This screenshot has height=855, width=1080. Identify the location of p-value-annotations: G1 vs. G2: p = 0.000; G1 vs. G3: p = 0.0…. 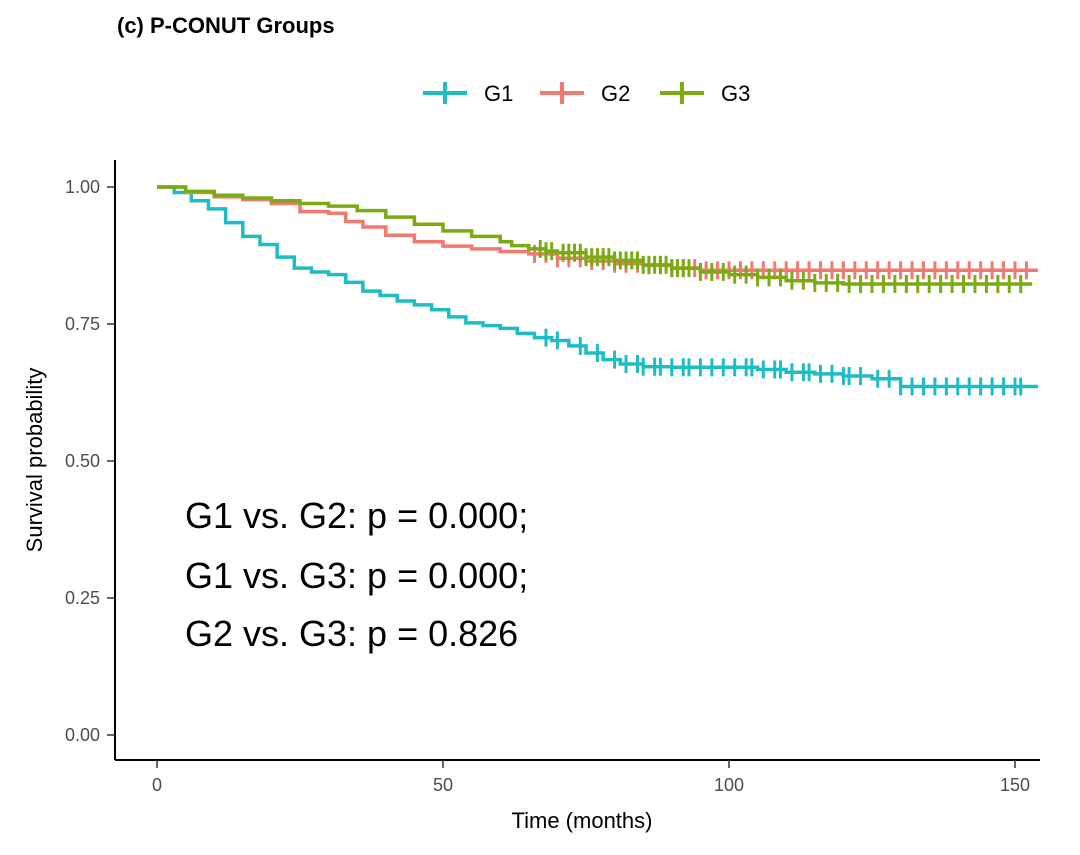
(356, 574).